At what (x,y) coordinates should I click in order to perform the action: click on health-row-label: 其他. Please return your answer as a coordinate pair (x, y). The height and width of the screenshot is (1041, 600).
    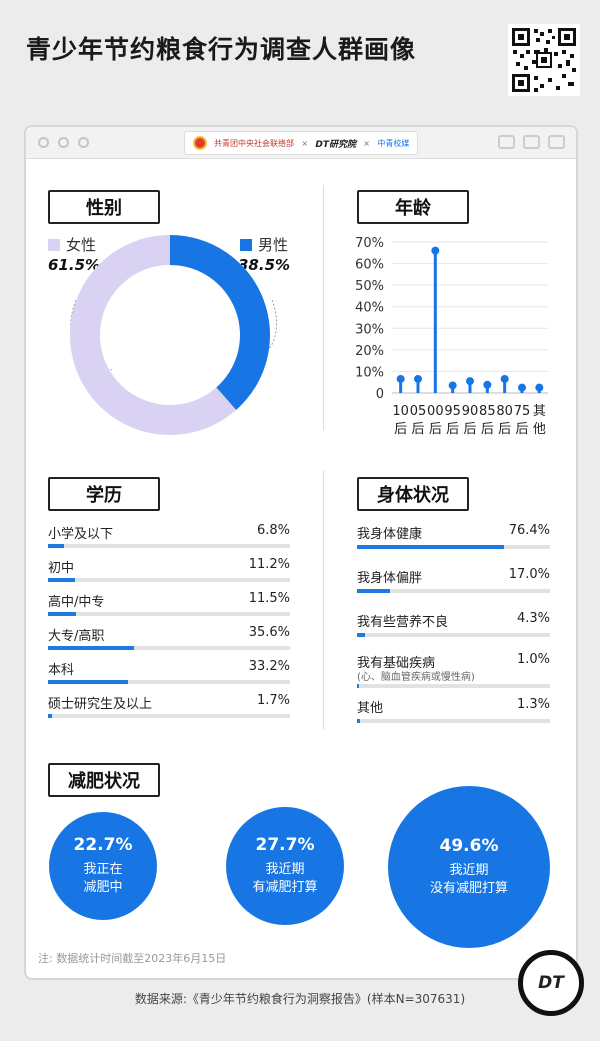
    Looking at the image, I should click on (370, 708).